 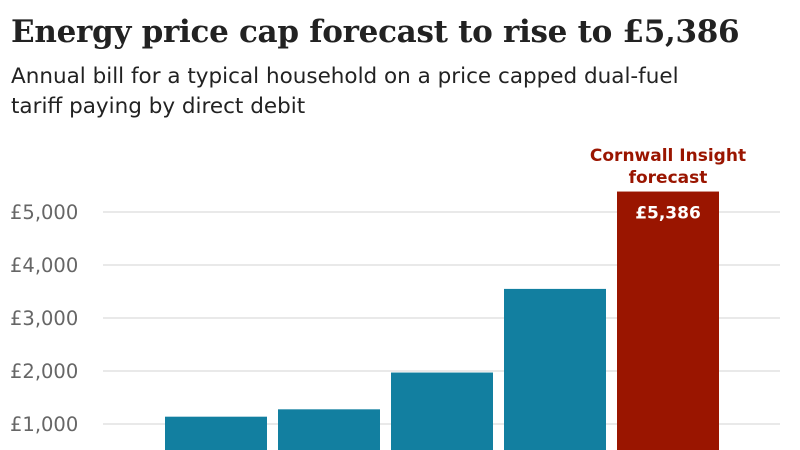 What do you see at coordinates (44, 424) in the screenshot?
I see `y-tick-label: £1,000` at bounding box center [44, 424].